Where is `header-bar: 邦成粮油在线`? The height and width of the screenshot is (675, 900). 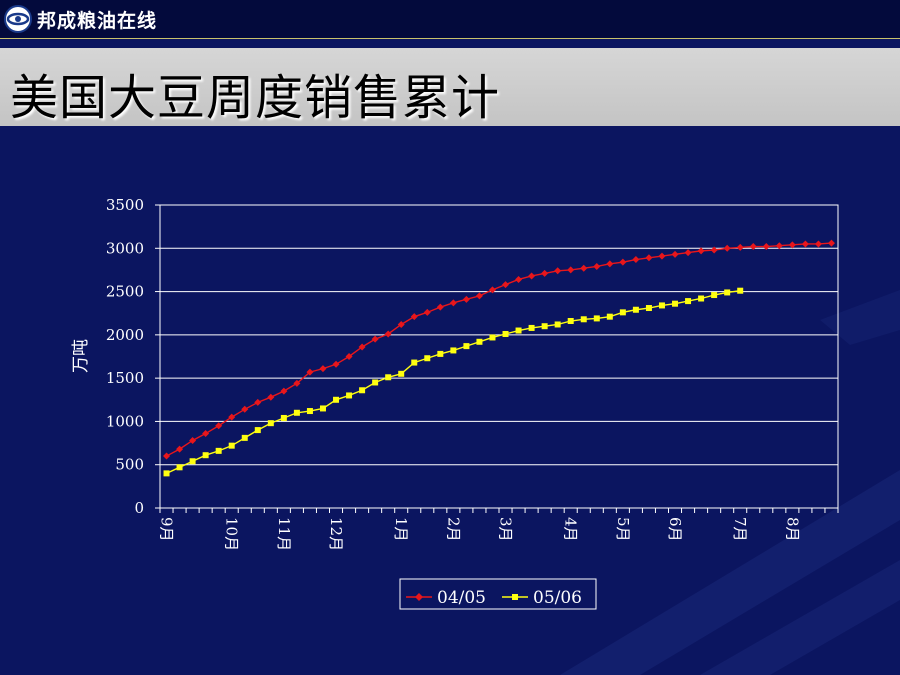 header-bar: 邦成粮油在线 is located at coordinates (450, 19).